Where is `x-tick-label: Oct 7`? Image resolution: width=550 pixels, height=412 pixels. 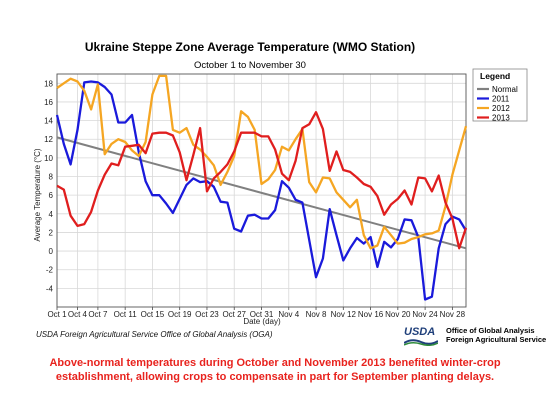 x-tick-label: Oct 7 is located at coordinates (98, 314).